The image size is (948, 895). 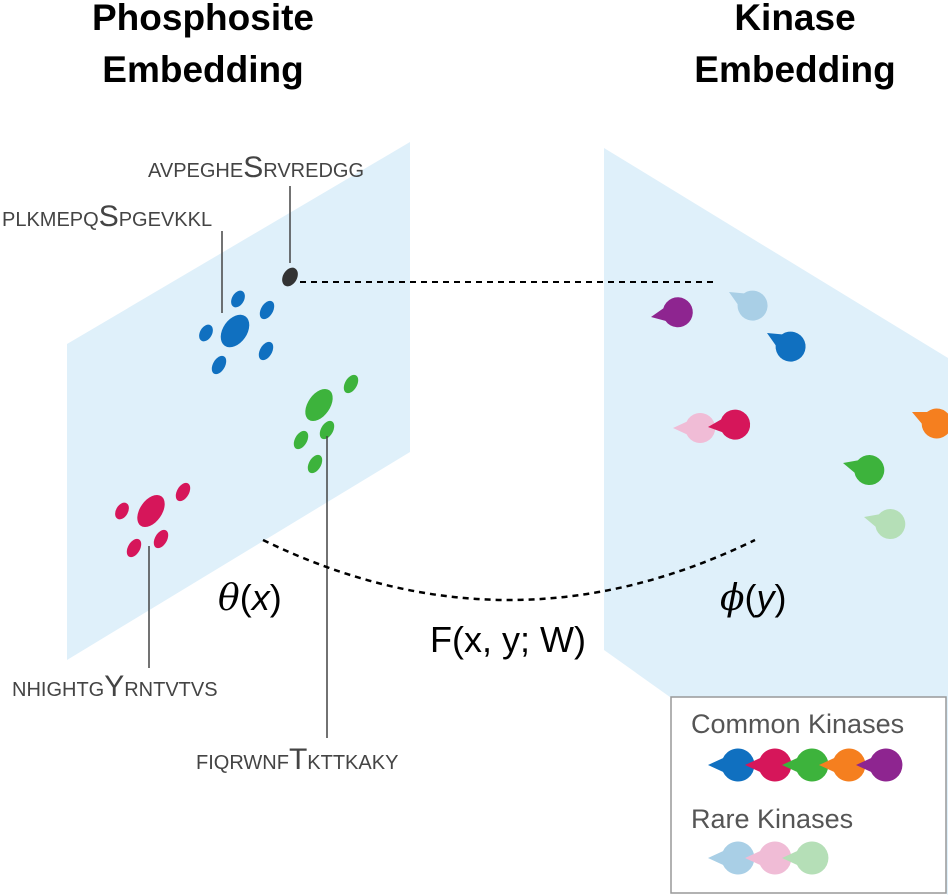 I want to click on kinase-title-line2: Embedding, so click(x=794, y=69).